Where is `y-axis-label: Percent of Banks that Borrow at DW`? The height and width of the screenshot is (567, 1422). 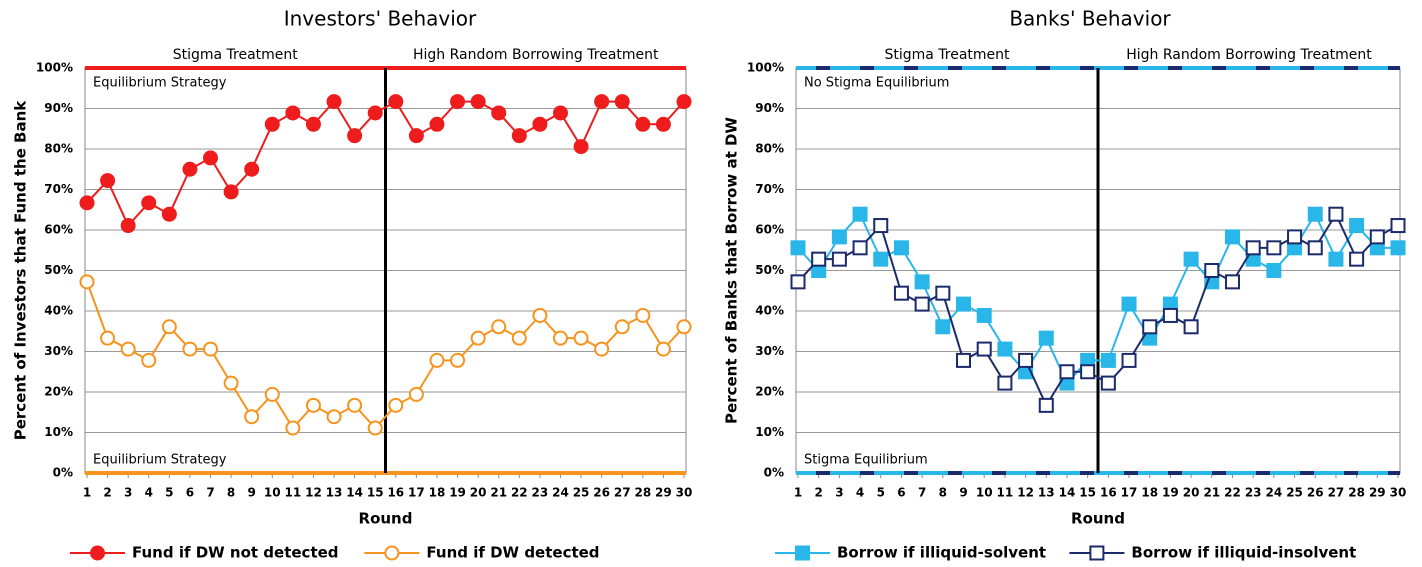 y-axis-label: Percent of Banks that Borrow at DW is located at coordinates (732, 270).